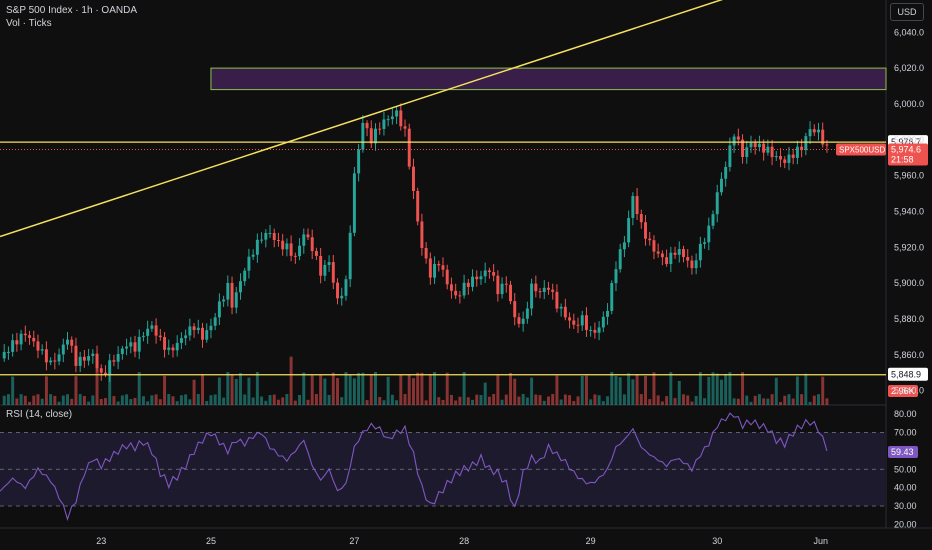 This screenshot has height=550, width=932. I want to click on rsi-last-label: 59.43, so click(902, 452).